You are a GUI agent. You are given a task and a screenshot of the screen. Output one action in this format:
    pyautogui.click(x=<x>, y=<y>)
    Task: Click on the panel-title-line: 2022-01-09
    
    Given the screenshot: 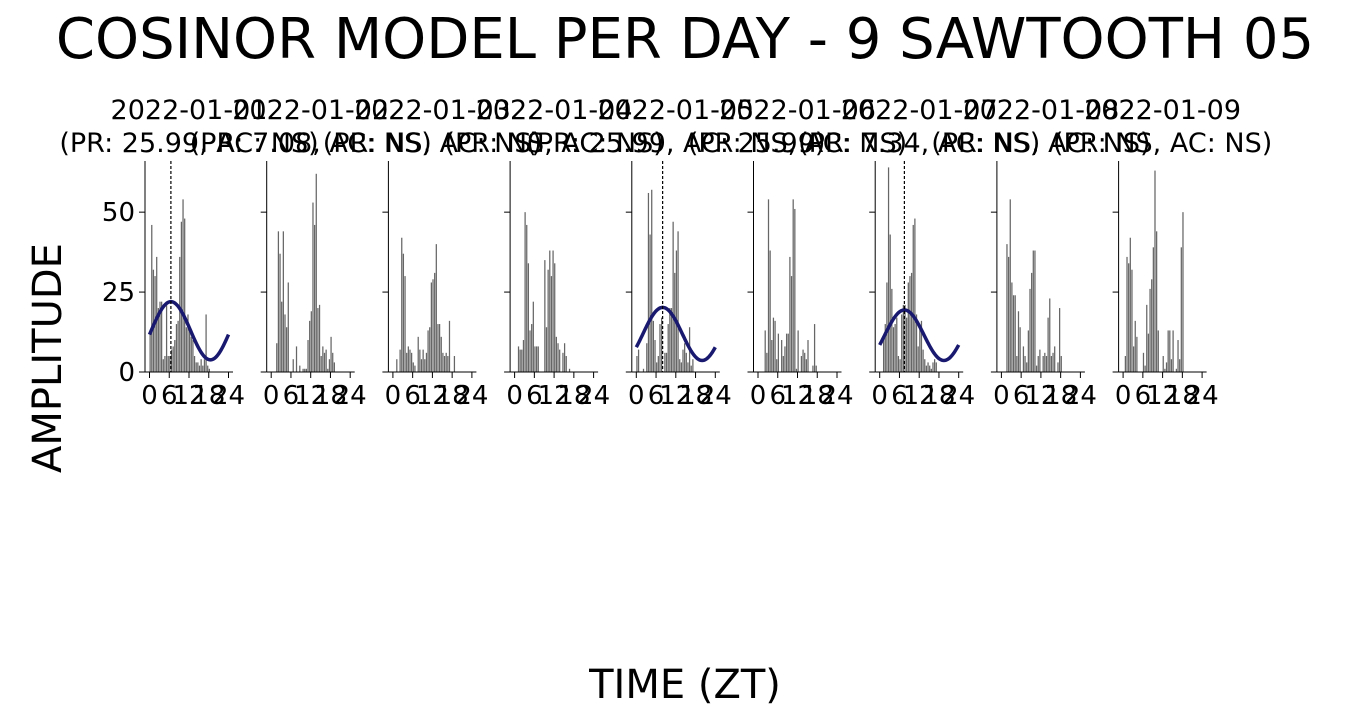 What is the action you would take?
    pyautogui.click(x=1162, y=110)
    